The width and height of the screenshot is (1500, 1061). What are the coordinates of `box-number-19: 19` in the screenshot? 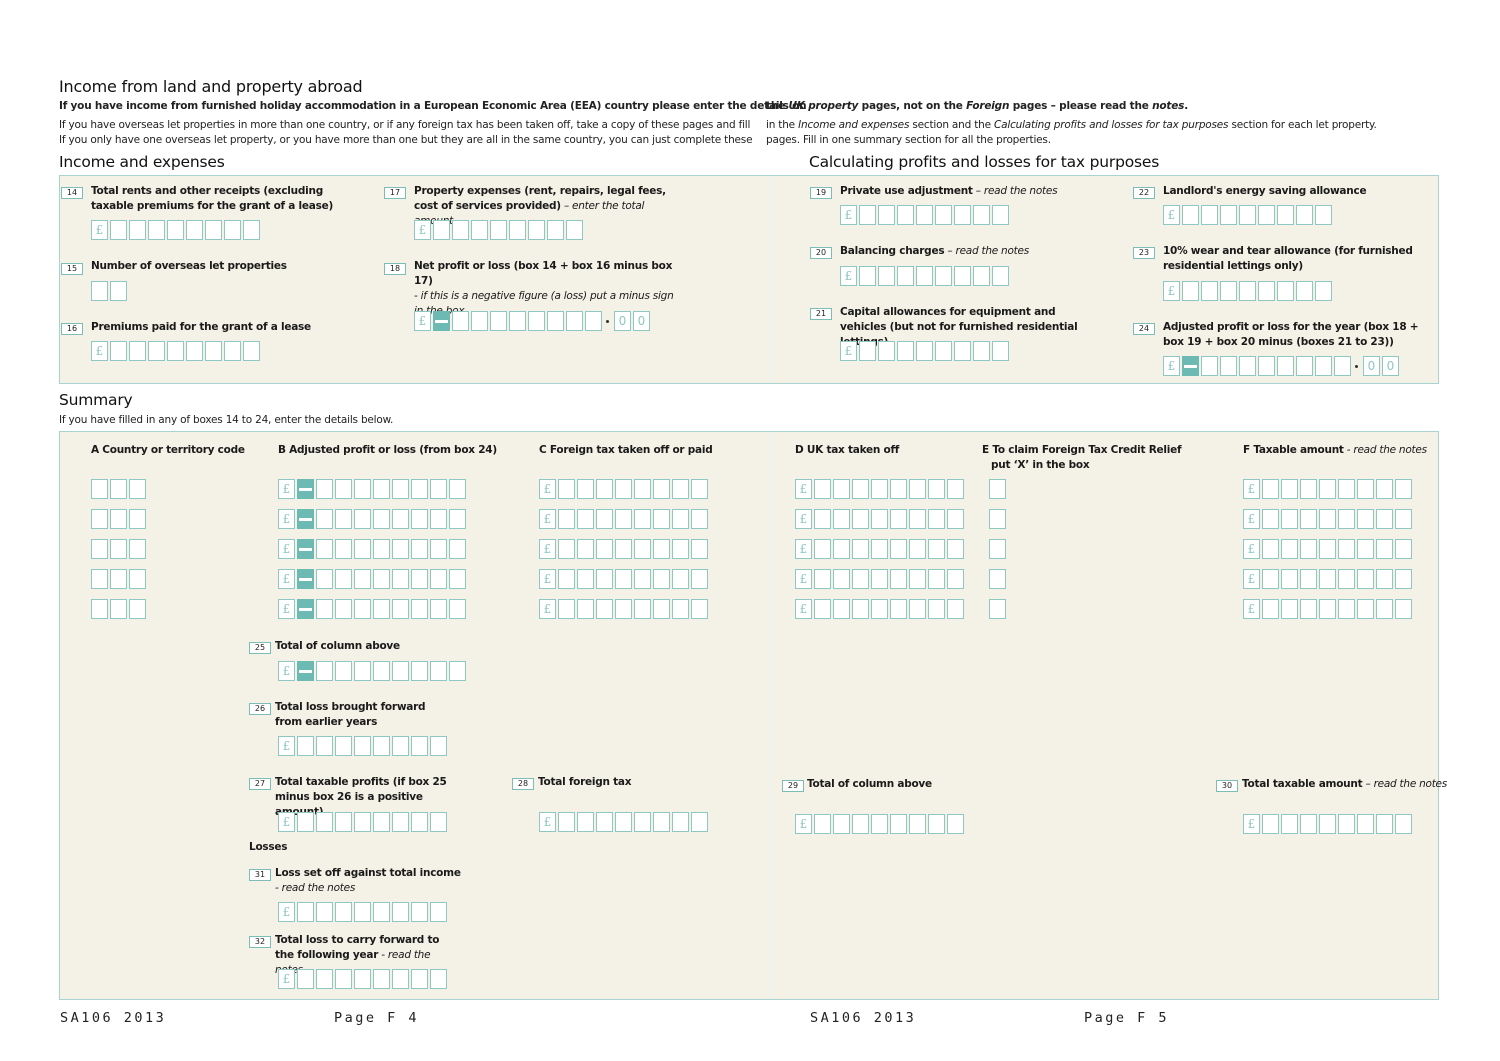 It's located at (821, 193).